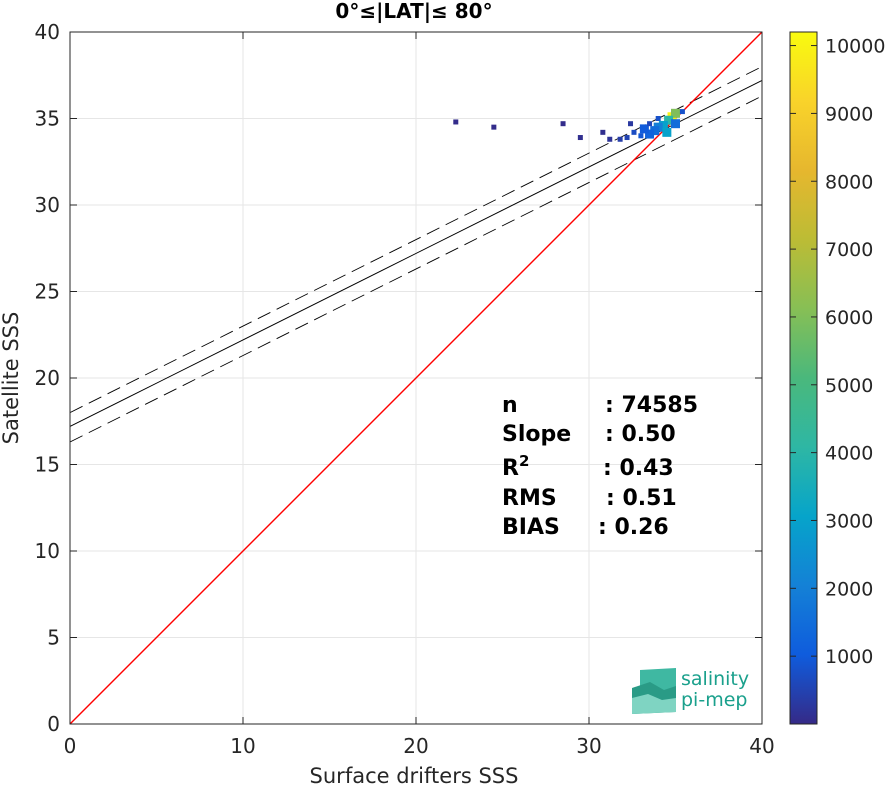  I want to click on y-tick-label: 0, so click(53, 724).